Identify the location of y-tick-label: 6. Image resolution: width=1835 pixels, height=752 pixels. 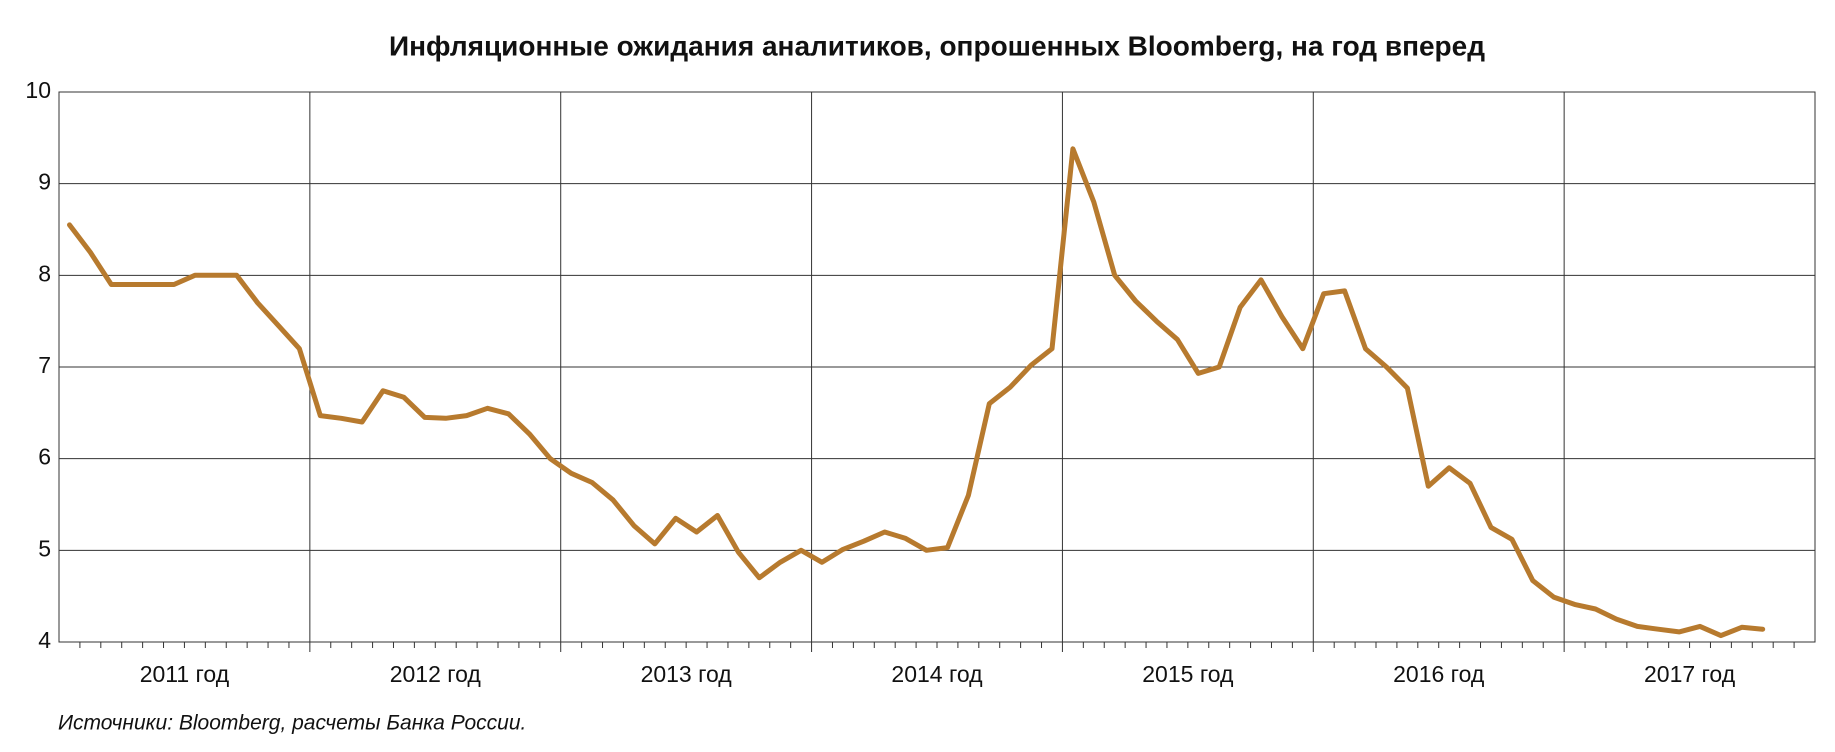
(44, 457).